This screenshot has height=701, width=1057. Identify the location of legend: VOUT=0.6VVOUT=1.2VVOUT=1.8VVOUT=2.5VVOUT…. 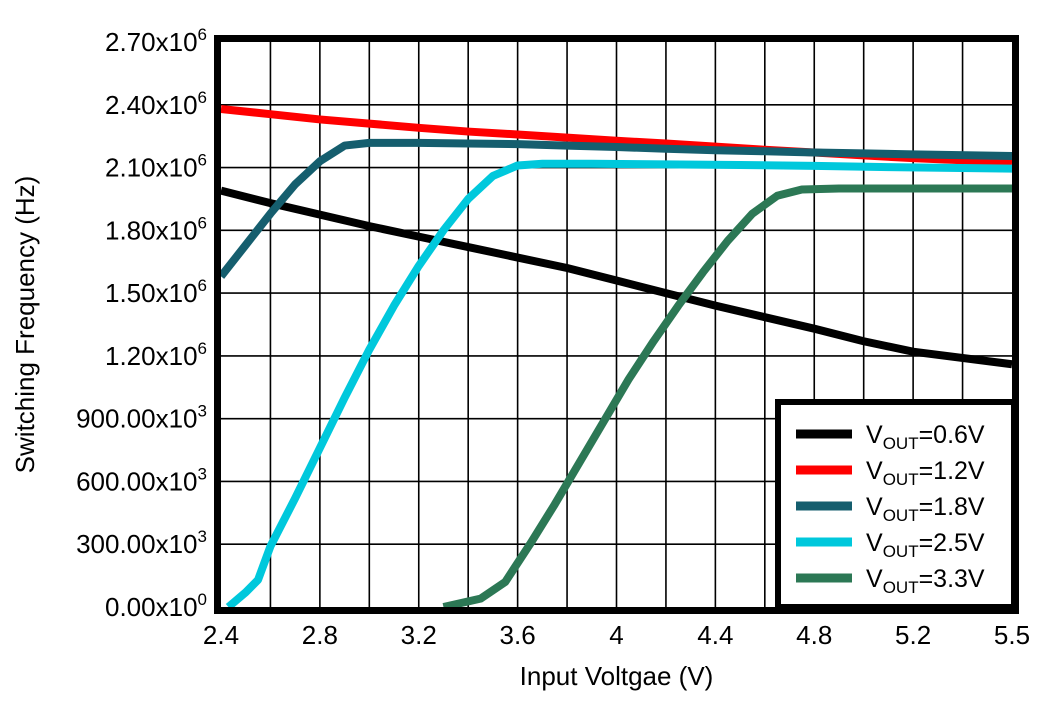
(896, 504).